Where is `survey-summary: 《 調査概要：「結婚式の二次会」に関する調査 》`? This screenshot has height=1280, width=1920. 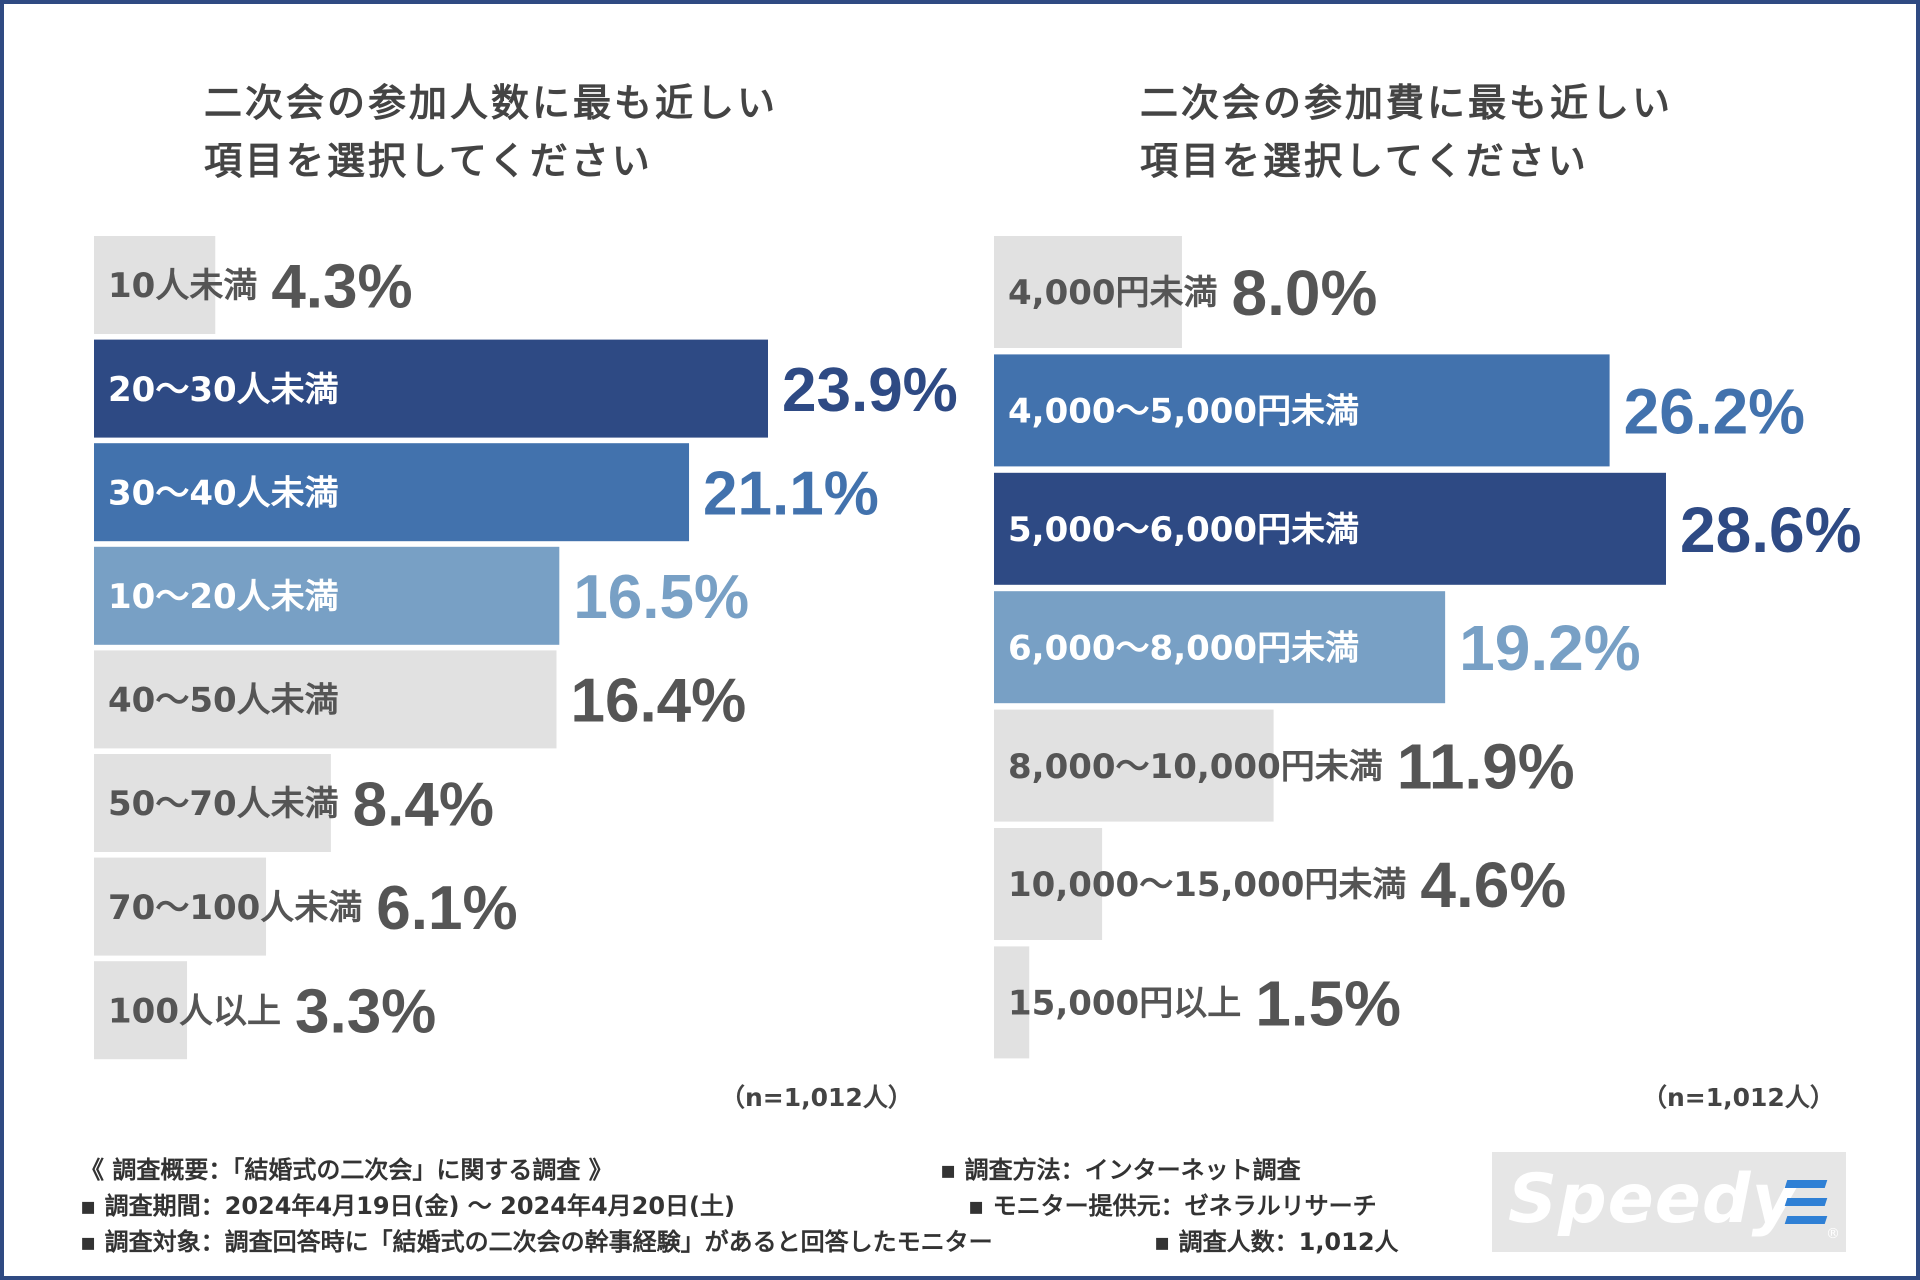
survey-summary: 《 調査概要：「結婚式の二次会」に関する調査 》 is located at coordinates (346, 1170).